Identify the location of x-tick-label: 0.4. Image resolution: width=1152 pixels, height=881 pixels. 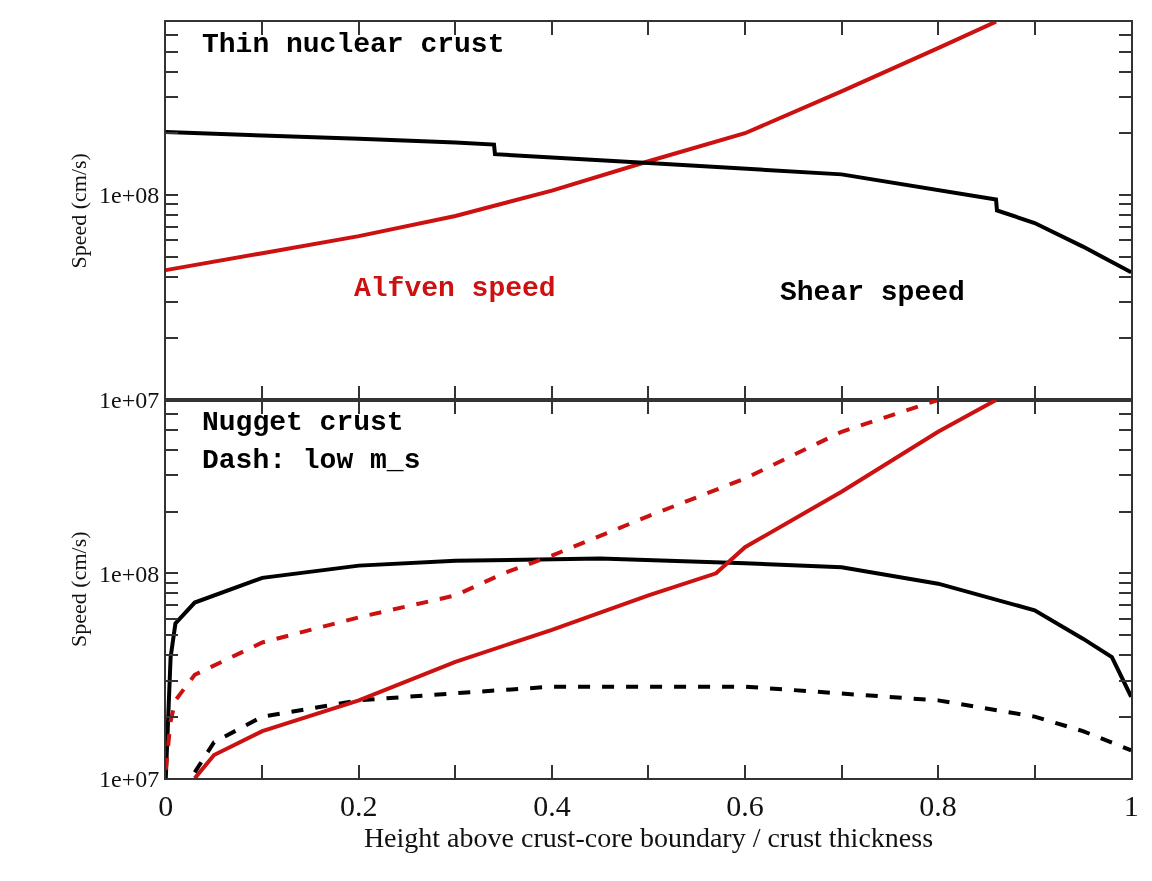
(552, 806).